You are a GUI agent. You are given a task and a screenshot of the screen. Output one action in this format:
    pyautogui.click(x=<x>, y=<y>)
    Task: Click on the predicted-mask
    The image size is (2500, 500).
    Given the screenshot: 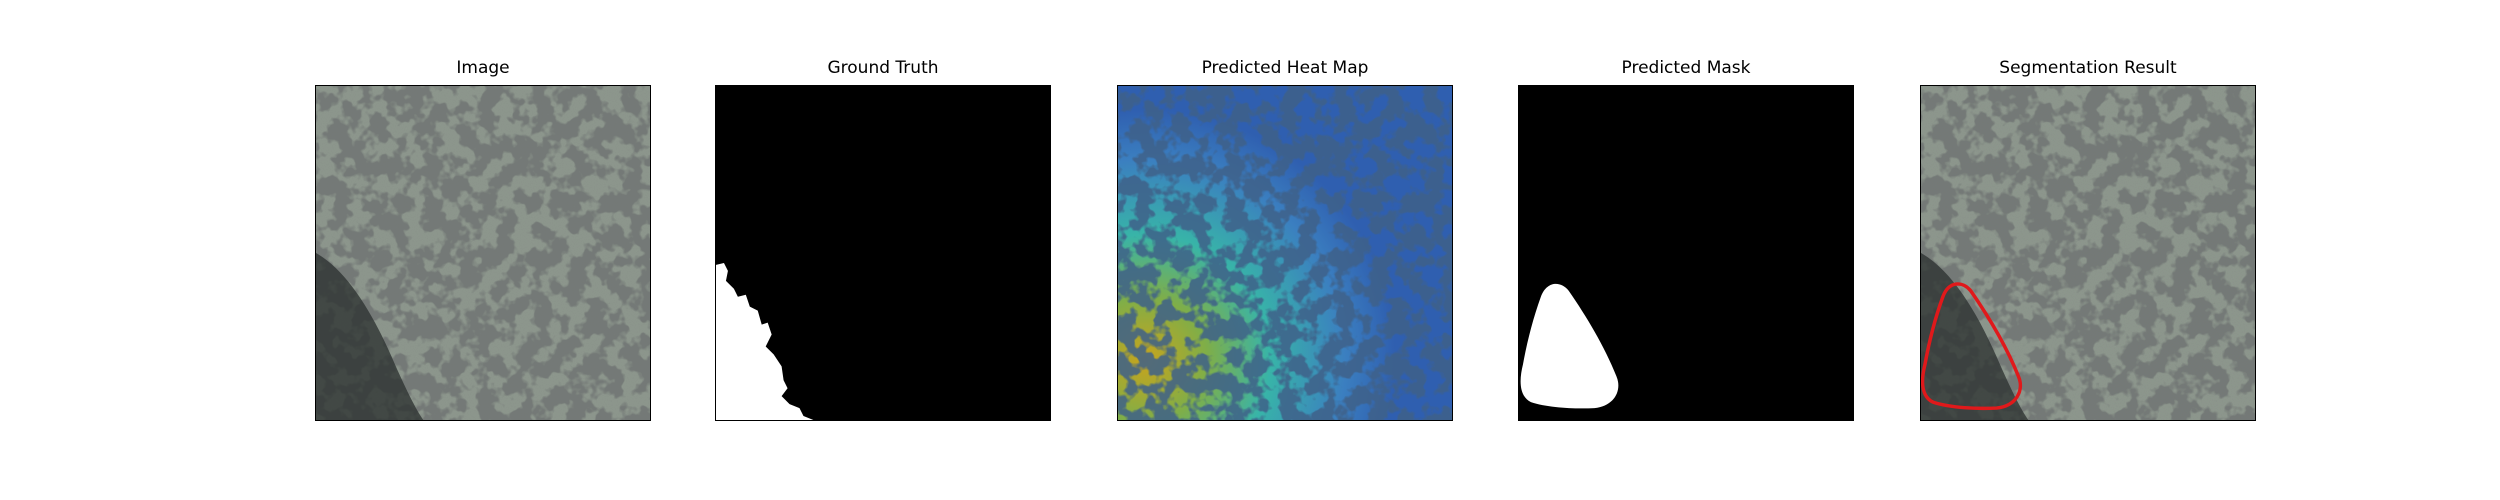 What is the action you would take?
    pyautogui.click(x=1686, y=253)
    